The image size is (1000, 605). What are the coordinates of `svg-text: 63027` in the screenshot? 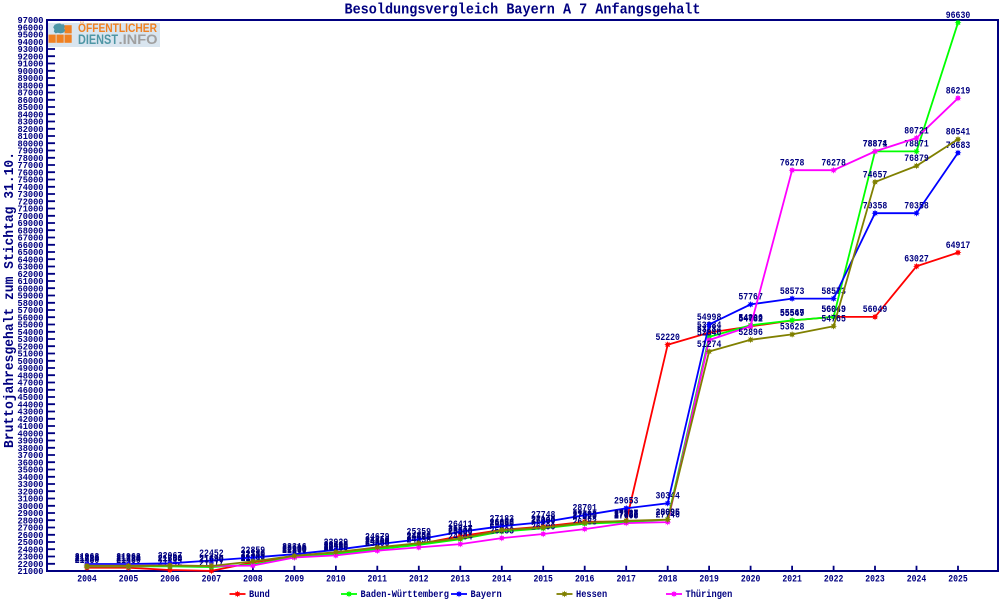 It's located at (916, 260).